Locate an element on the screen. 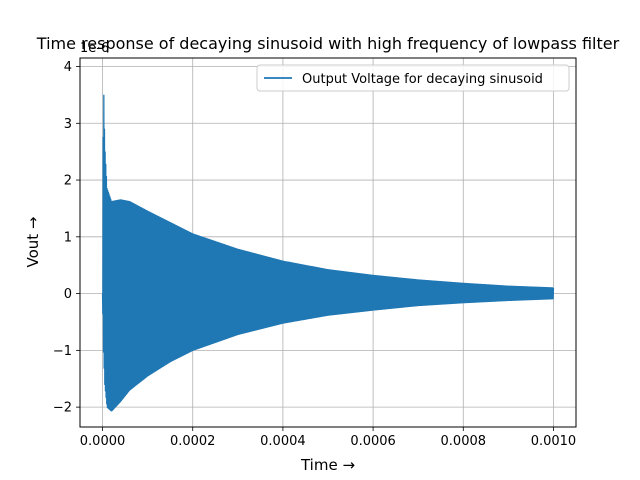 The height and width of the screenshot is (480, 640). x-tick-label: 0.0006 is located at coordinates (373, 441).